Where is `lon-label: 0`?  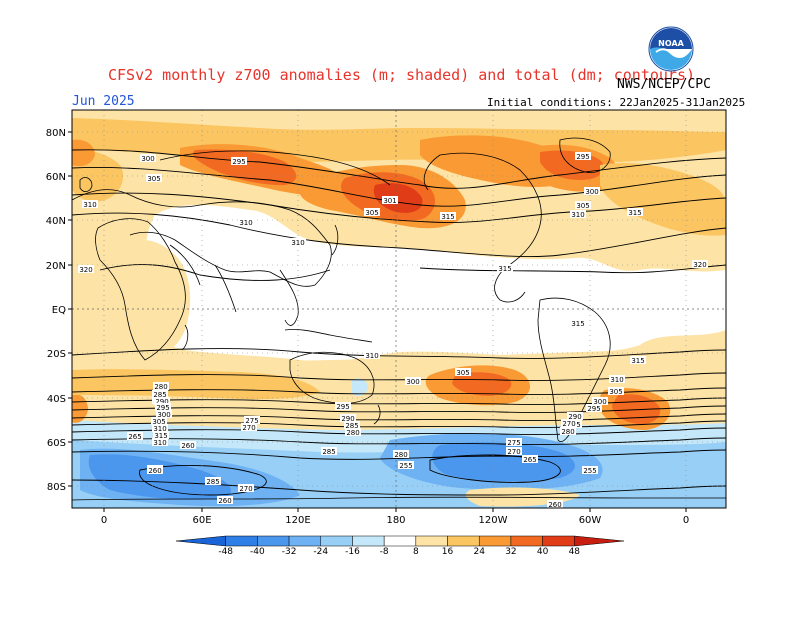 lon-label: 0 is located at coordinates (104, 520).